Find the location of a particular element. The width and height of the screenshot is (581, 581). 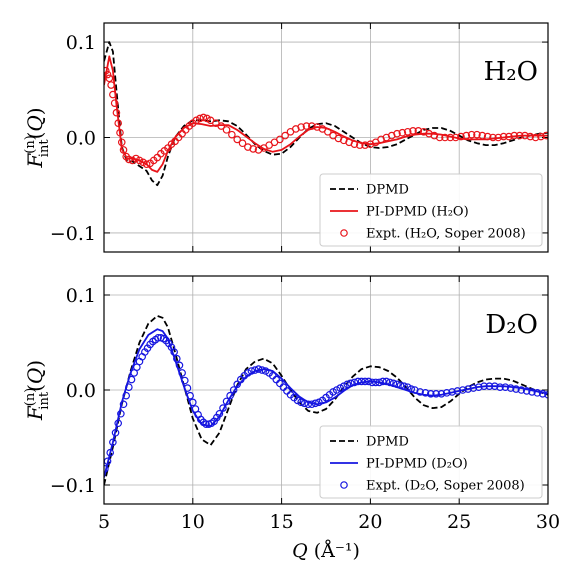

panel-label: D₂O is located at coordinates (511, 325).